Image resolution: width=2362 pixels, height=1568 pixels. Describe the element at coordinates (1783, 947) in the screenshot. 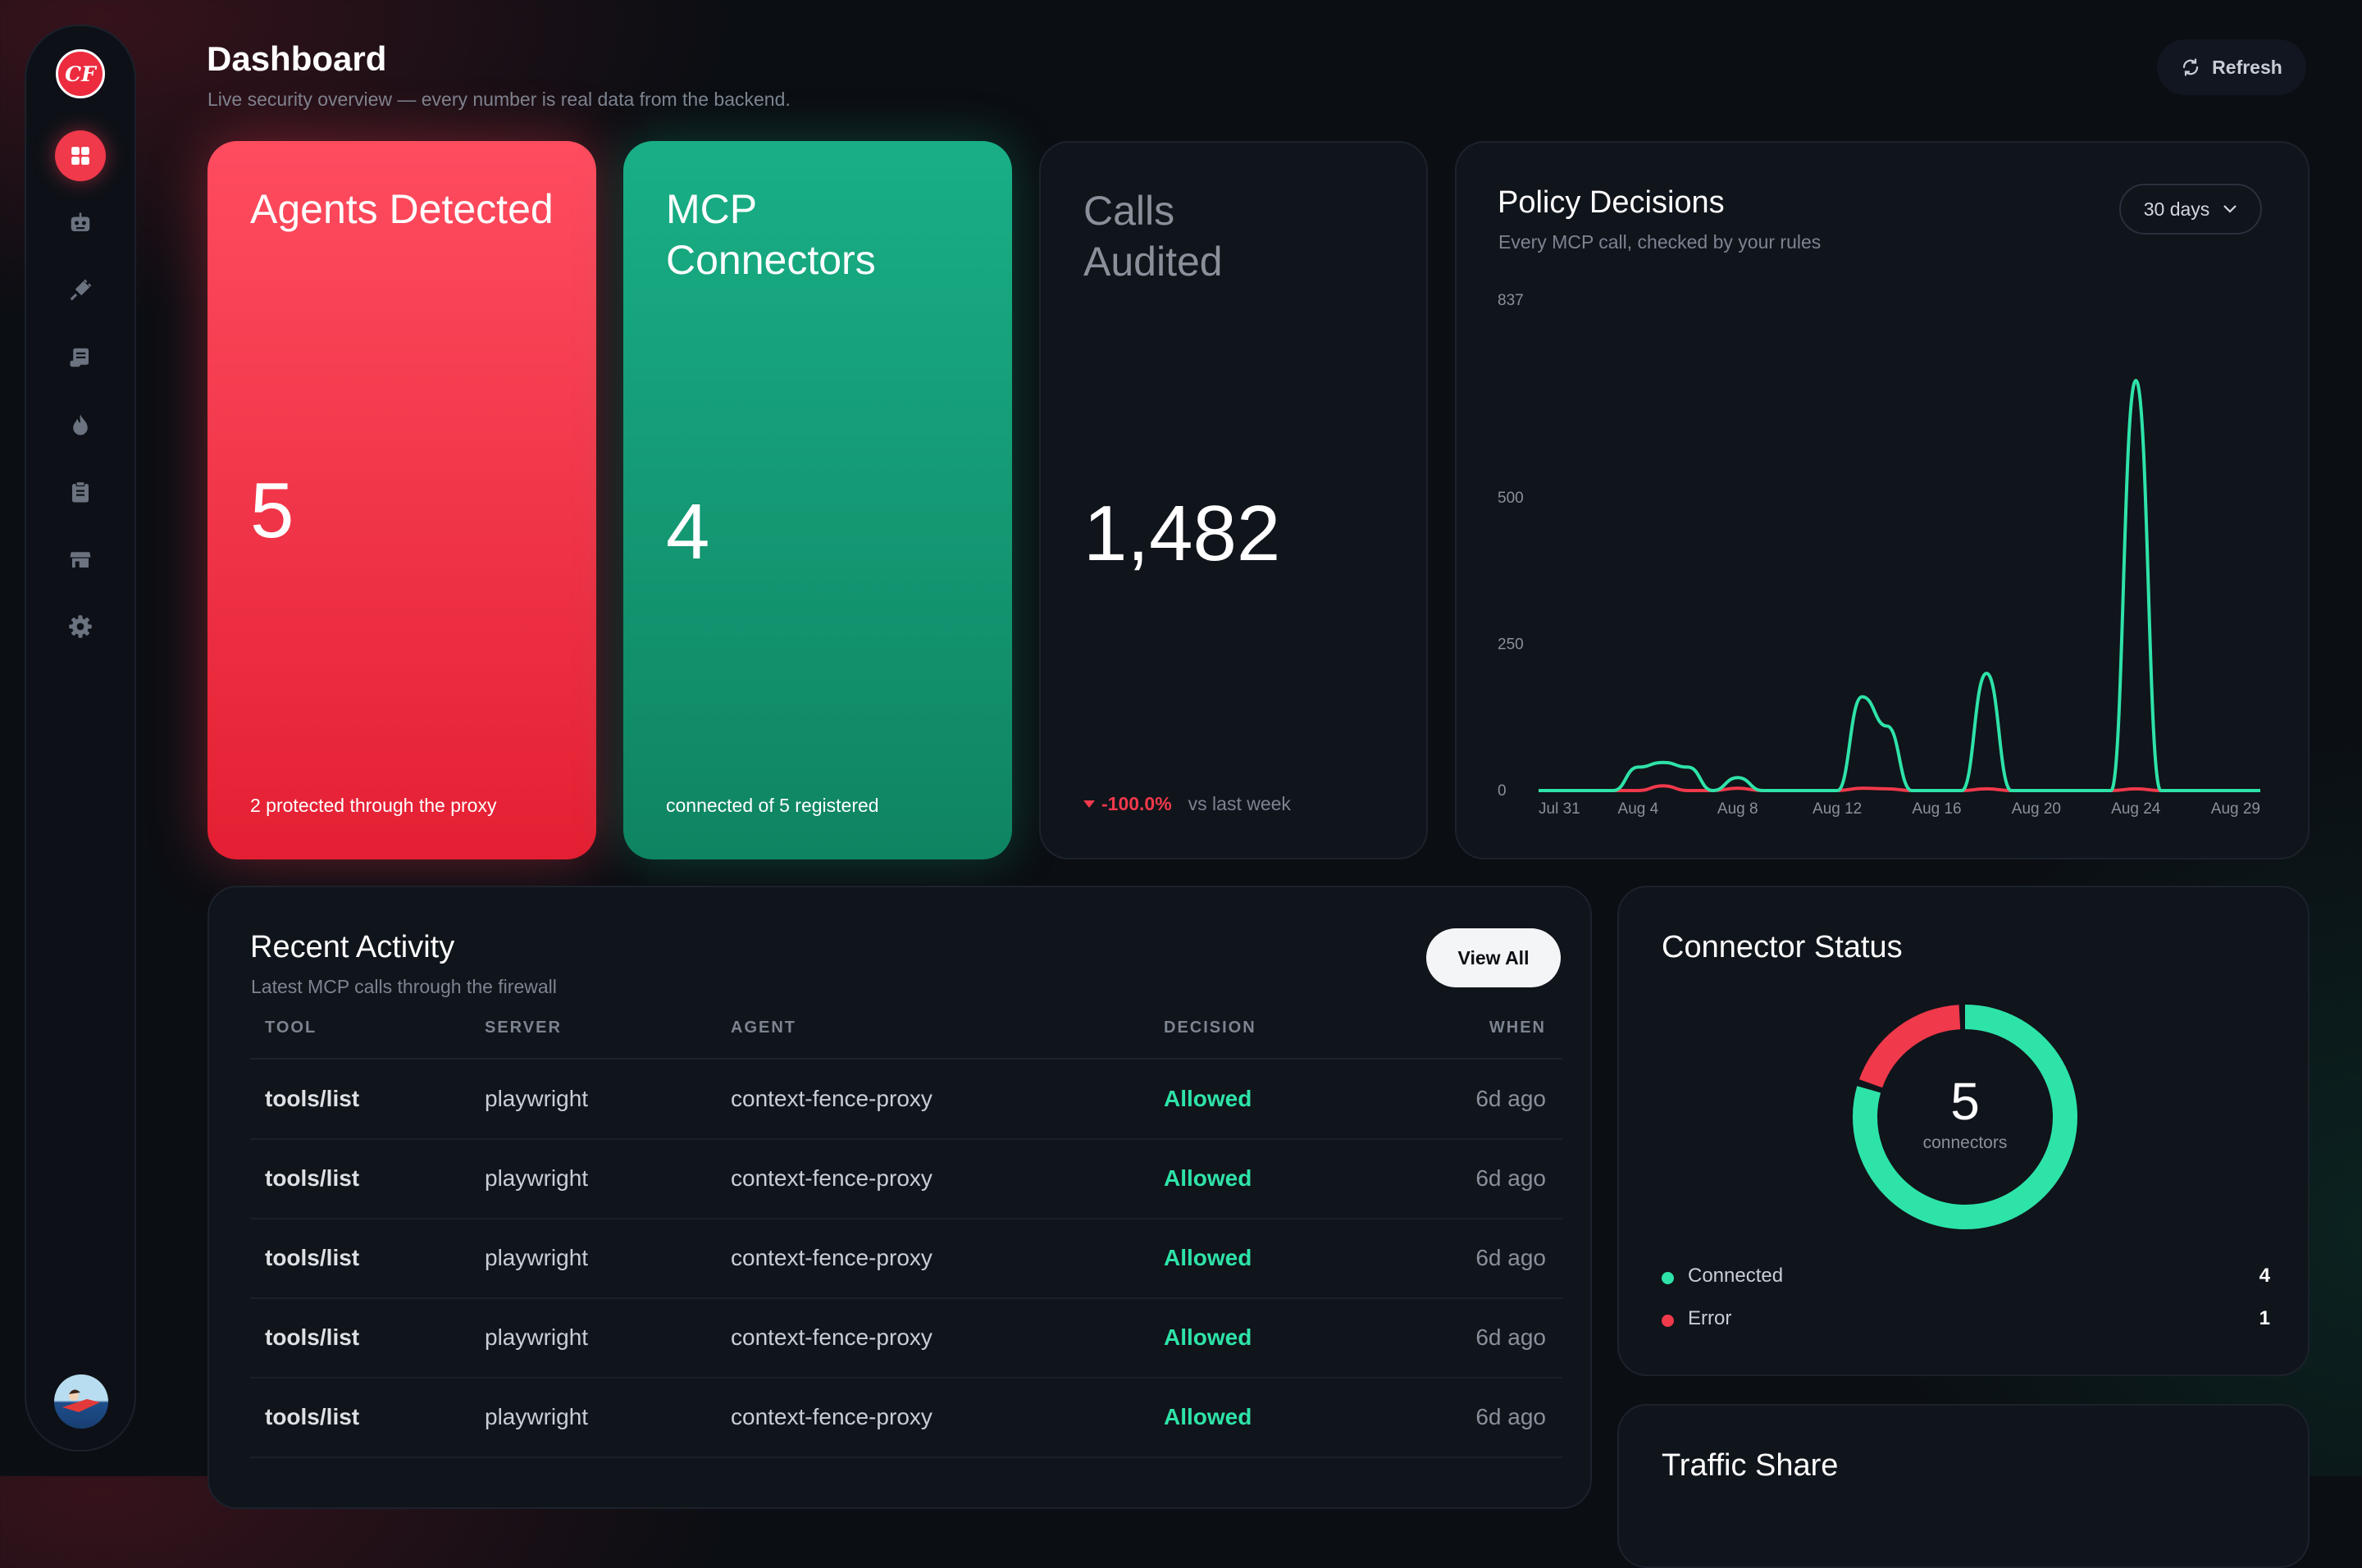

I see `connector-status-title: Connector Status` at that location.